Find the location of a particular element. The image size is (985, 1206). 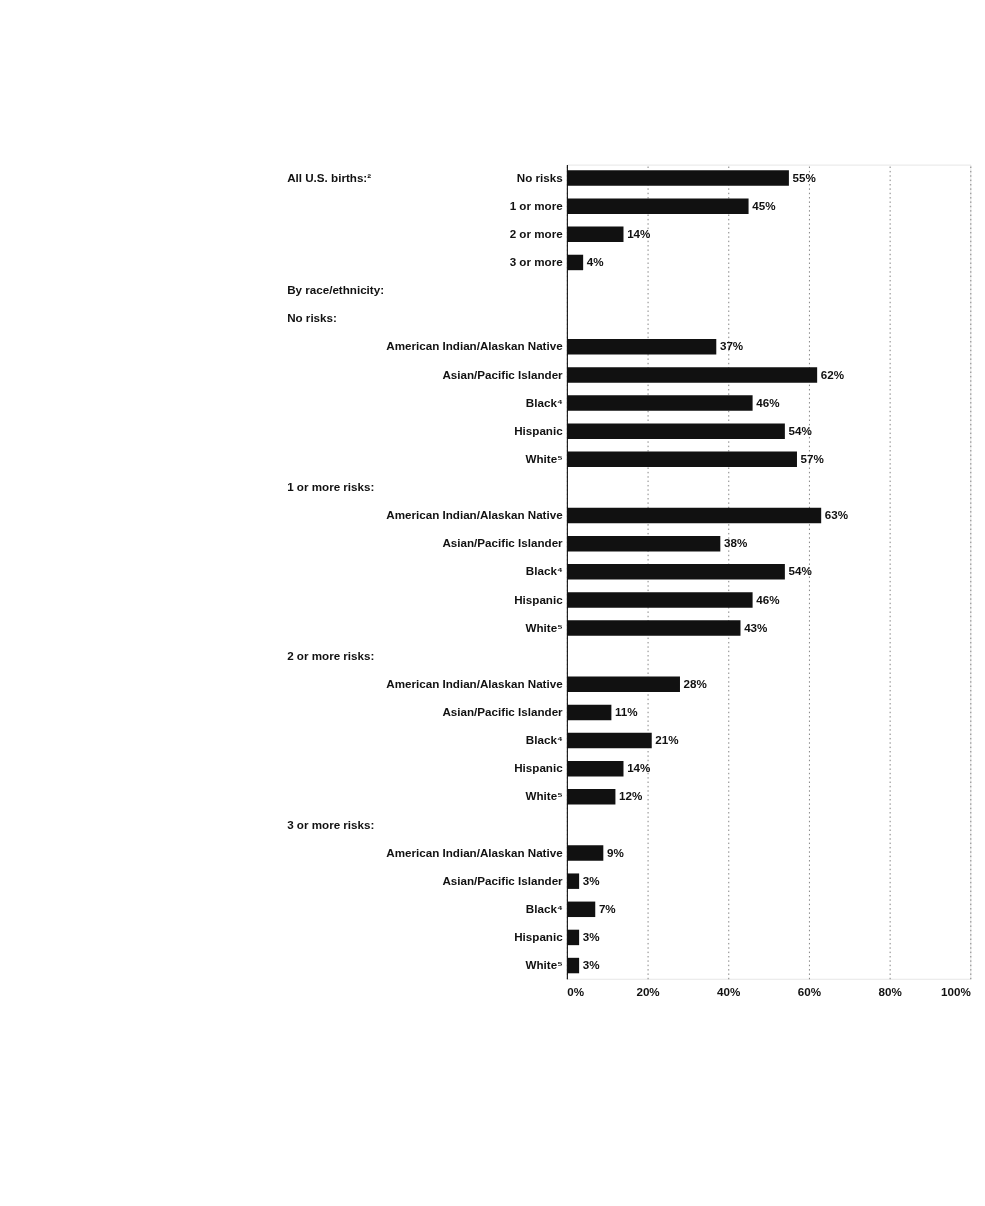

data-label: 28% is located at coordinates (695, 683).